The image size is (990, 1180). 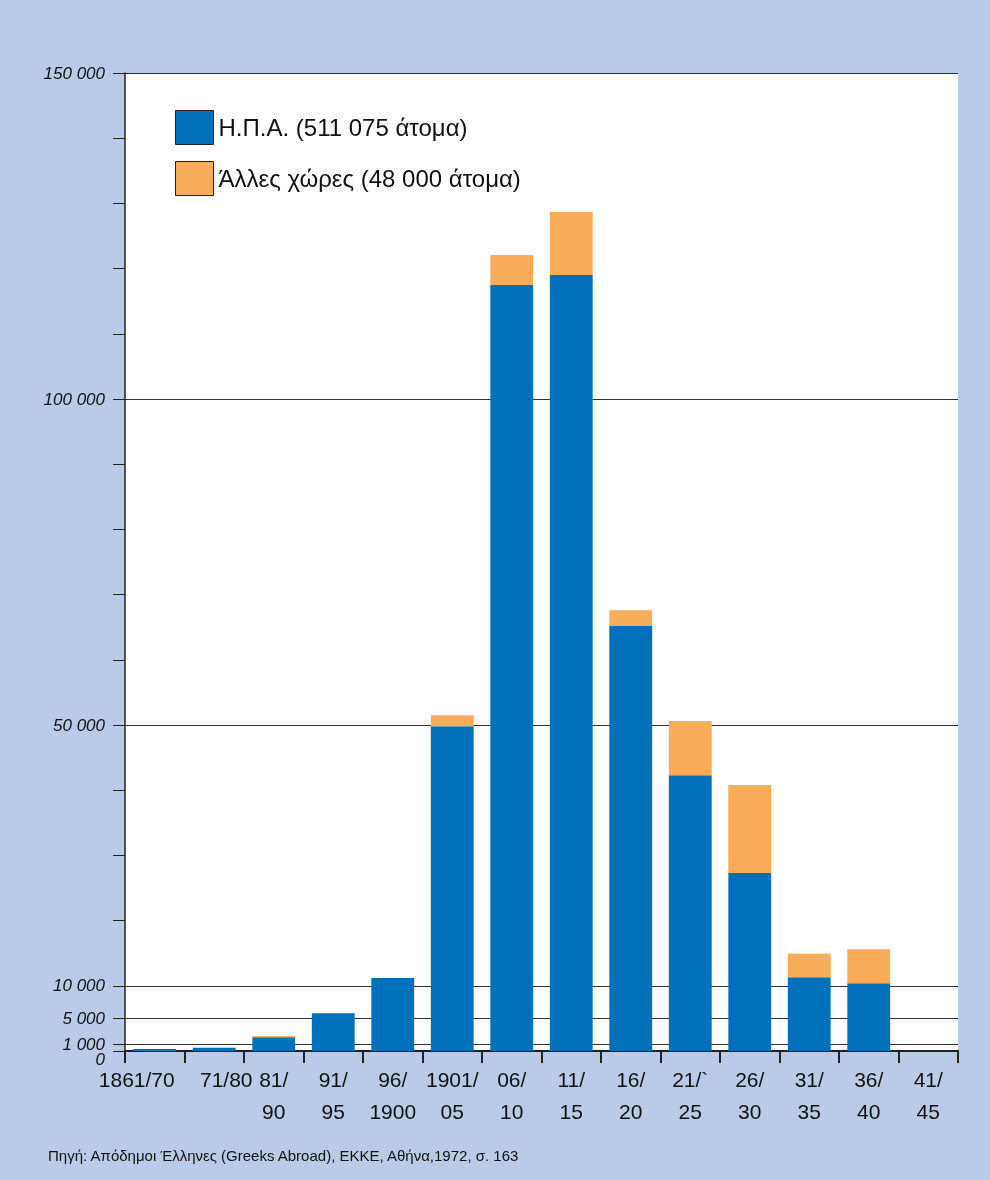 I want to click on x-tick-label: 26/ 30, so click(x=750, y=1095).